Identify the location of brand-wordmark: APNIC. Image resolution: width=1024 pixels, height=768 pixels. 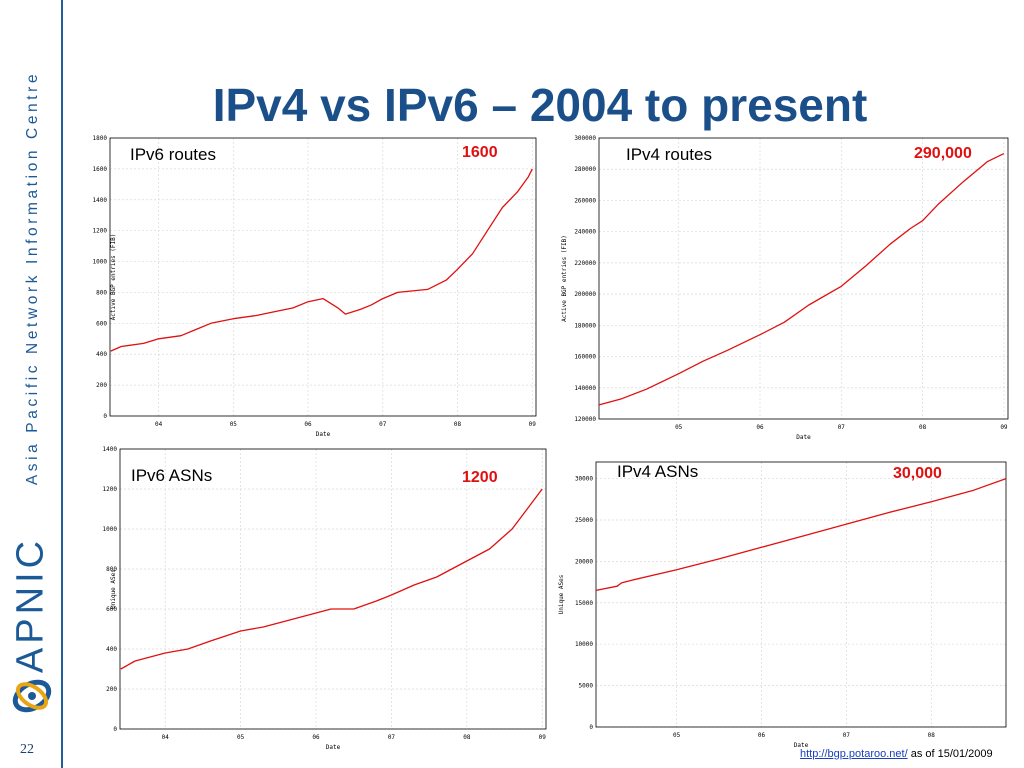
(30, 605).